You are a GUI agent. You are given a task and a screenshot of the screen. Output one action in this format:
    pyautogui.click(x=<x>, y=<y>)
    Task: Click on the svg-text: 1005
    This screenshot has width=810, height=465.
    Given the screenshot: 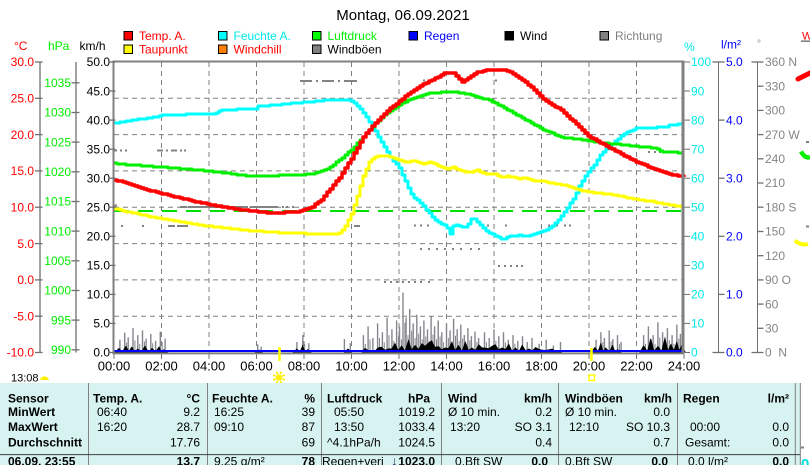 What is the action you would take?
    pyautogui.click(x=57, y=261)
    